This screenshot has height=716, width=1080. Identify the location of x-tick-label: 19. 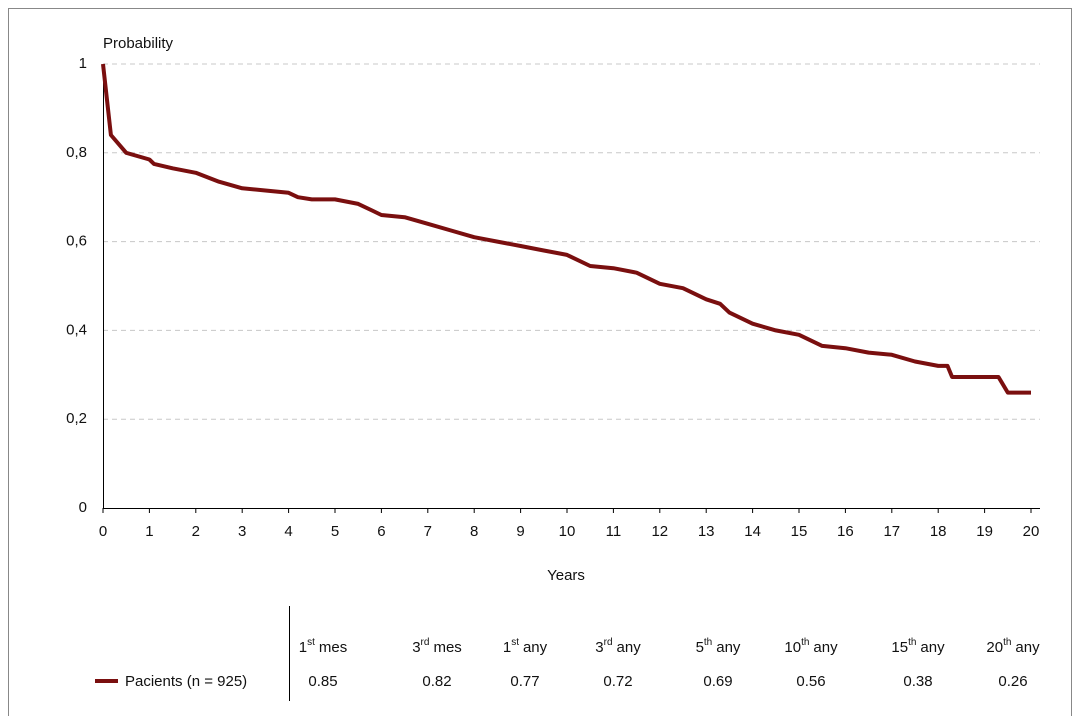
(984, 531).